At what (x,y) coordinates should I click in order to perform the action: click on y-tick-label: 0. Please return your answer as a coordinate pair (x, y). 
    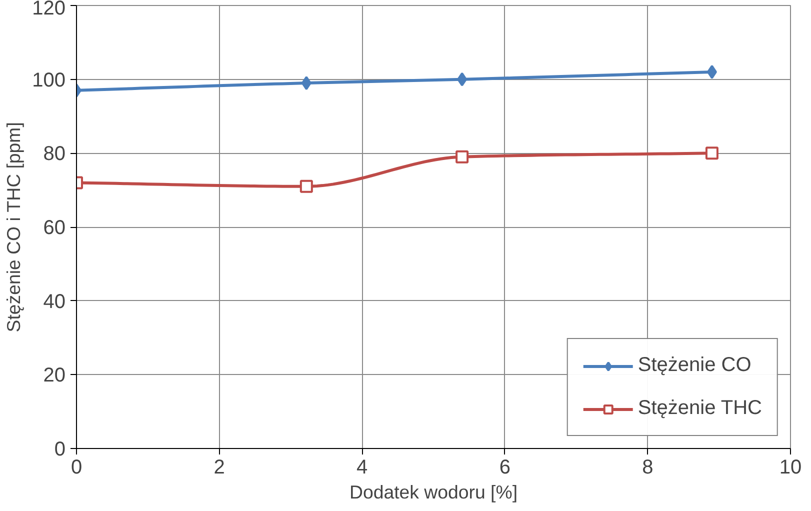
    Looking at the image, I should click on (60, 449).